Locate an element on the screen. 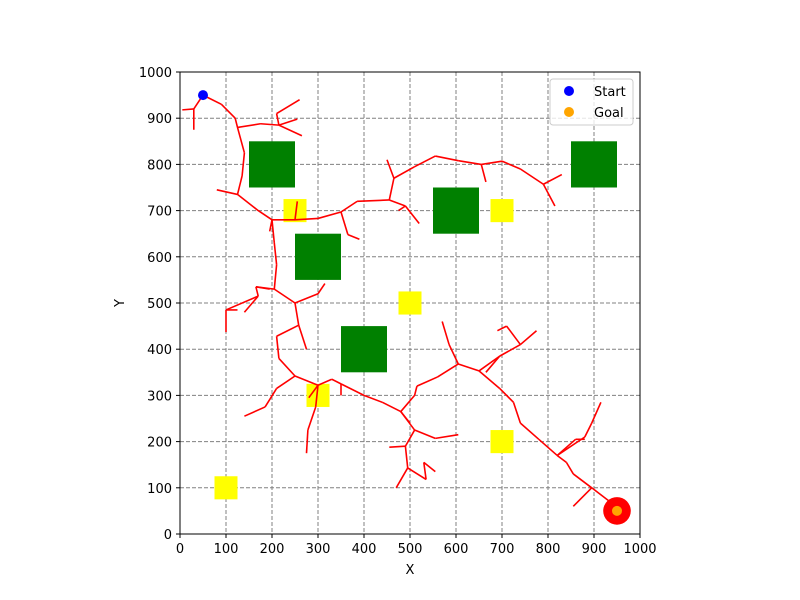 The image size is (800, 600). y-tick-label: 800 is located at coordinates (159, 165).